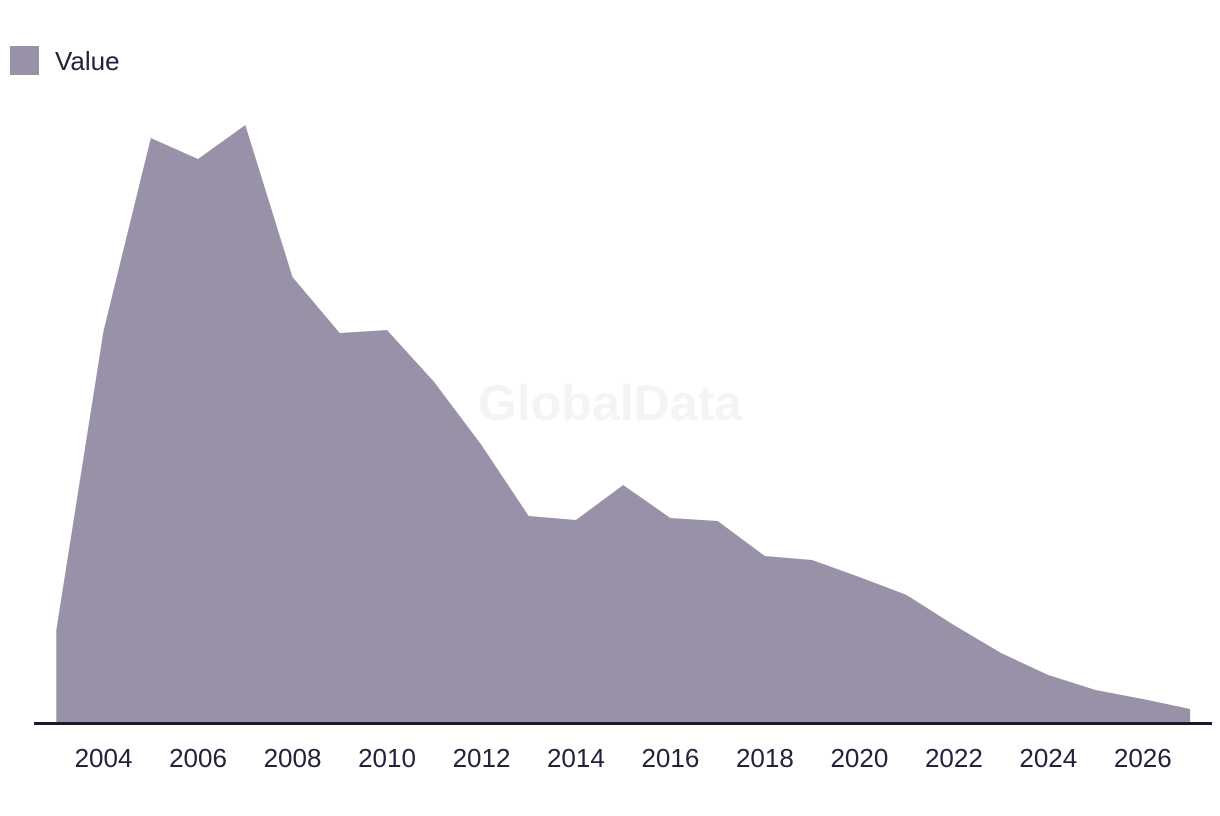 This screenshot has width=1220, height=816. I want to click on x-tick-label: 2008, so click(292, 758).